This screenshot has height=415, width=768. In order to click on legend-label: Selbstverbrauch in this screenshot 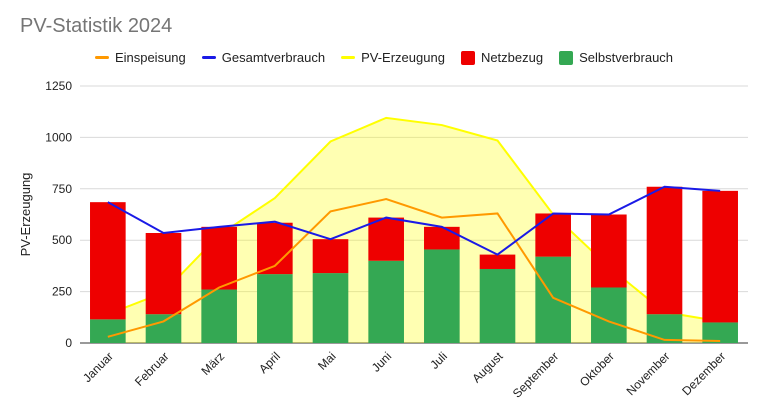, I will do `click(626, 57)`.